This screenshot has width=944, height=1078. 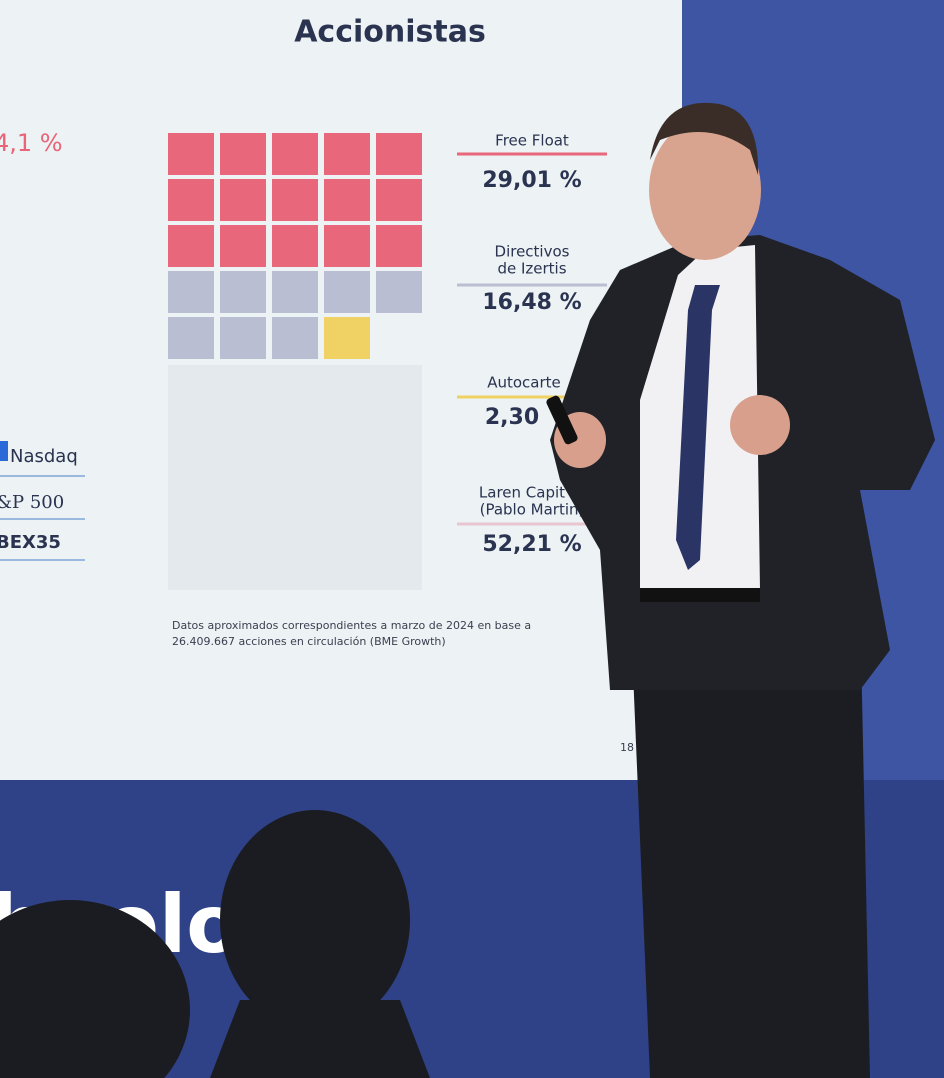 I want to click on legend-label: Free Float, so click(x=532, y=141).